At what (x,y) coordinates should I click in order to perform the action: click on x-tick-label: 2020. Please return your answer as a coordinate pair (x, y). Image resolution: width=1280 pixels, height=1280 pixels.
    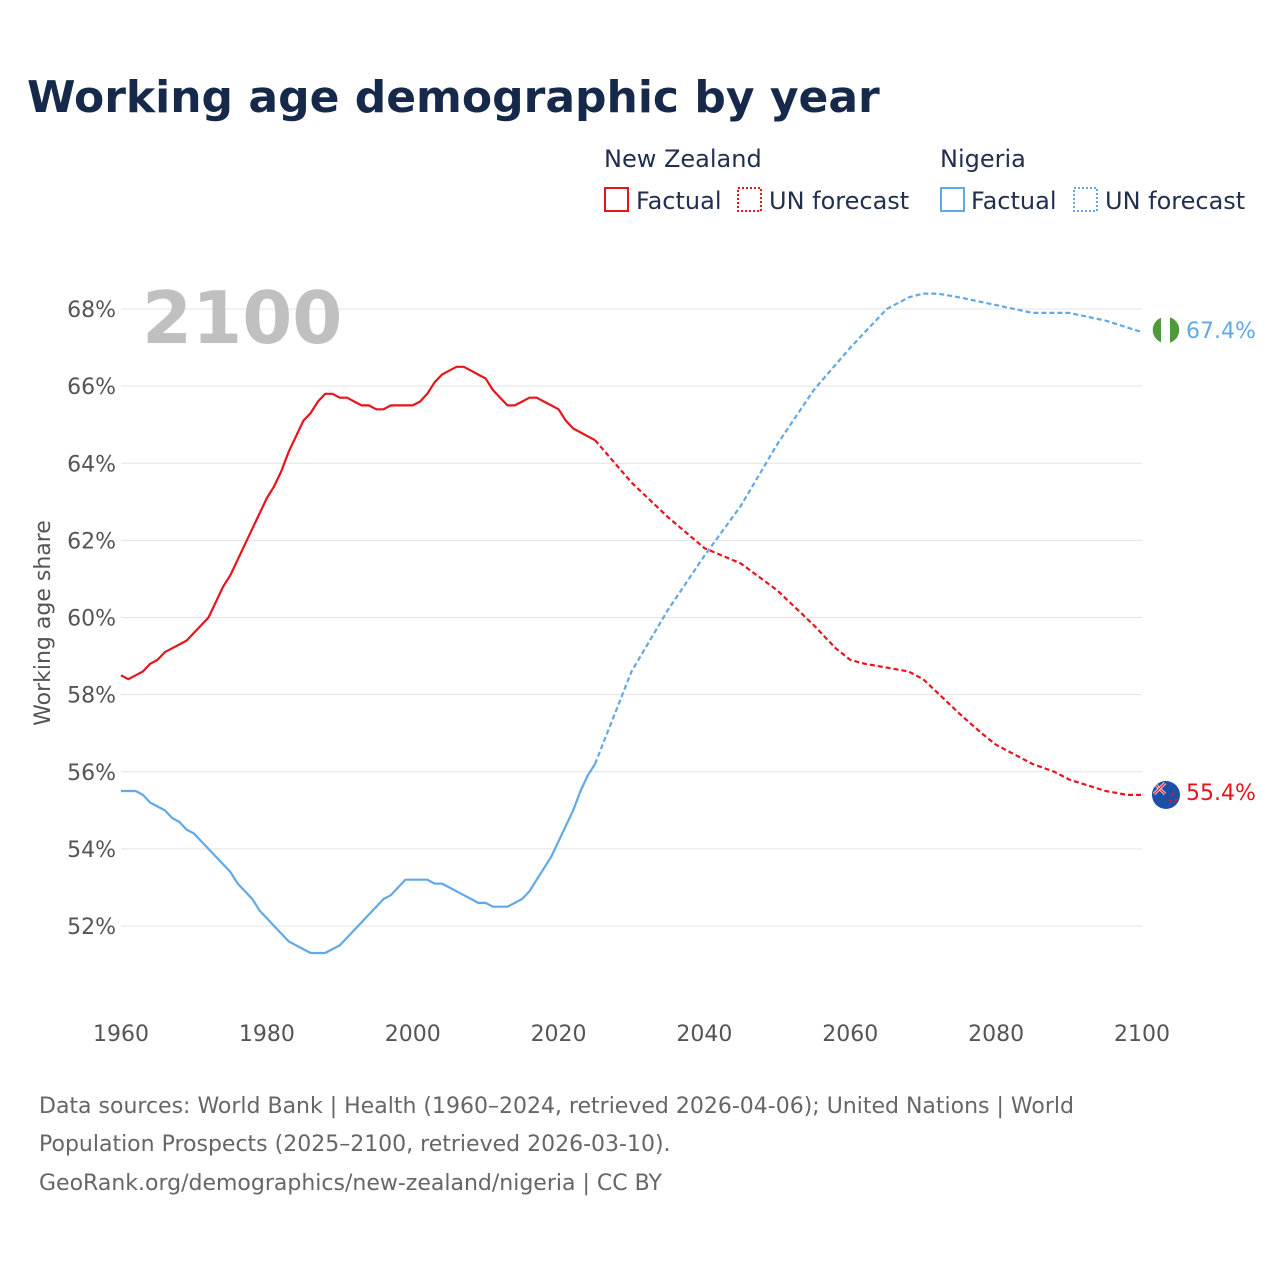
    Looking at the image, I should click on (559, 1034).